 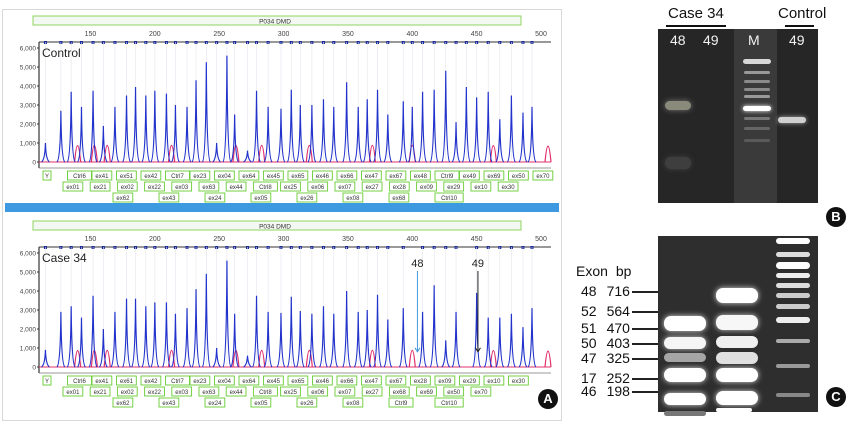 I want to click on x-tick-label: 300, so click(x=284, y=239).